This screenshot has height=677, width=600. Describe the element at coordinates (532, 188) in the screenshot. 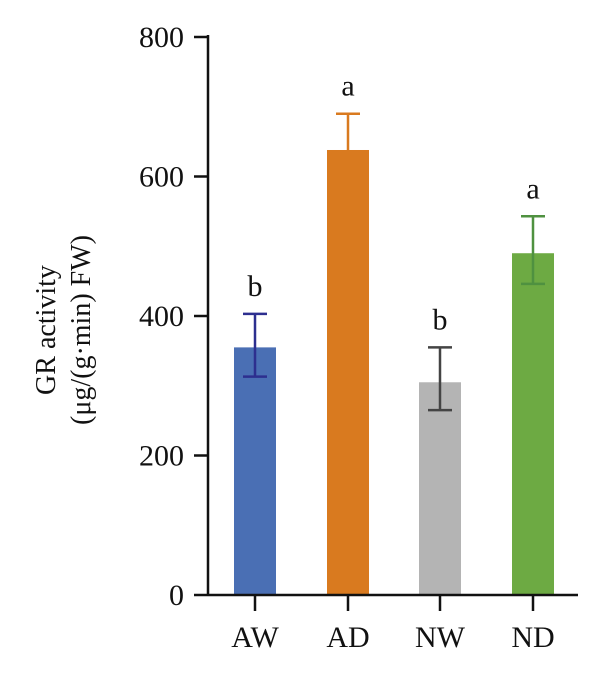

I see `significance-label-nd: a` at that location.